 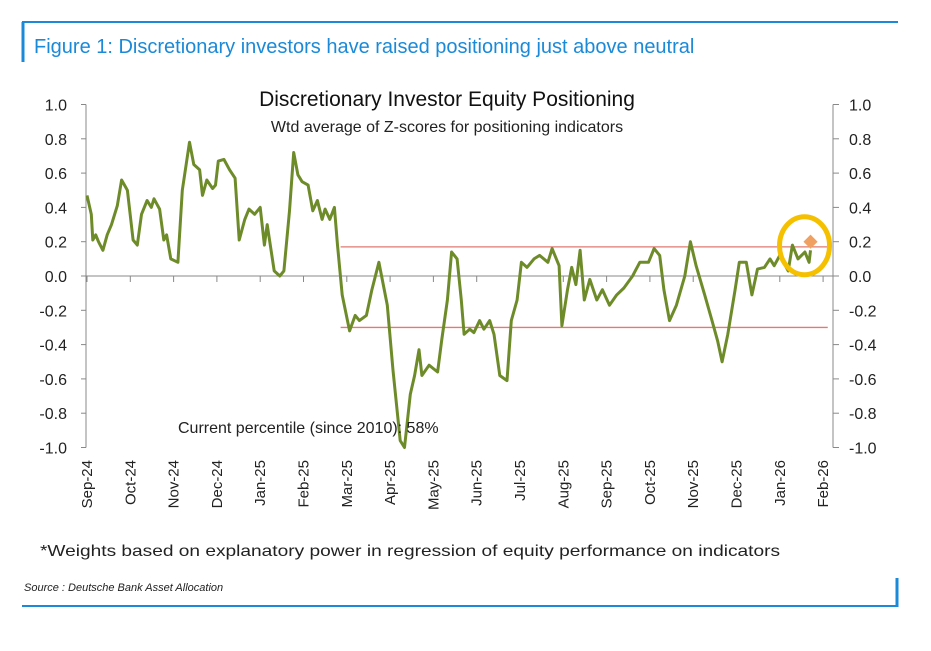 What do you see at coordinates (860, 277) in the screenshot?
I see `y-tick-label-right: 0.0` at bounding box center [860, 277].